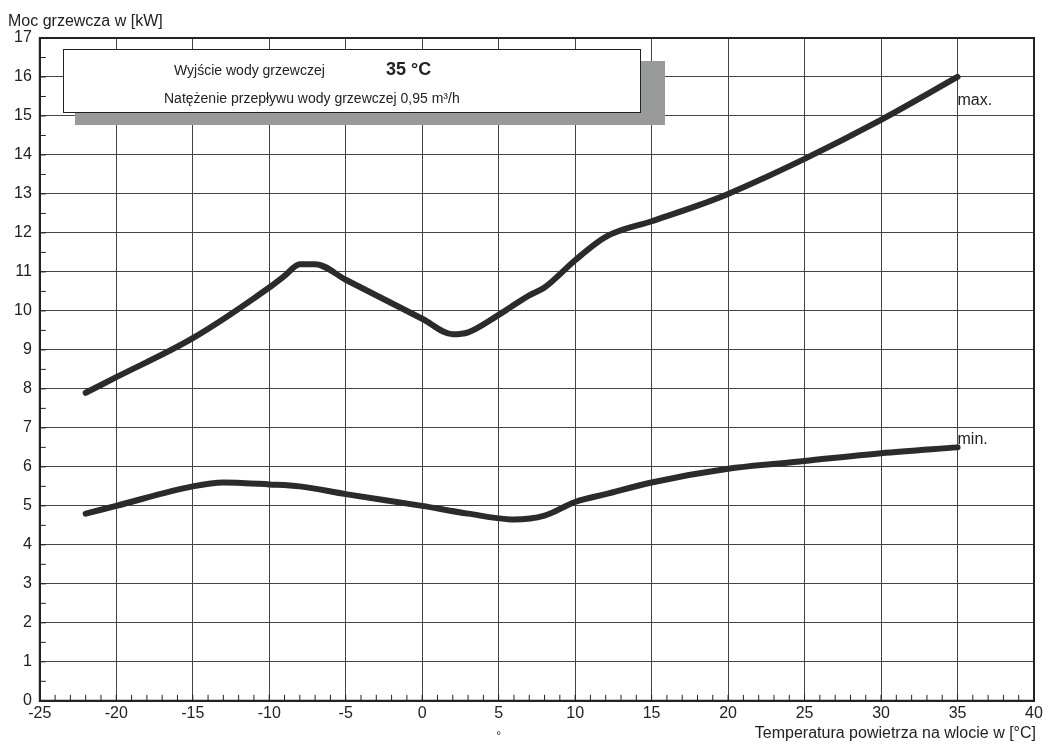 Image resolution: width=1046 pixels, height=744 pixels. Describe the element at coordinates (1034, 712) in the screenshot. I see `x-tick-label: 40` at that location.